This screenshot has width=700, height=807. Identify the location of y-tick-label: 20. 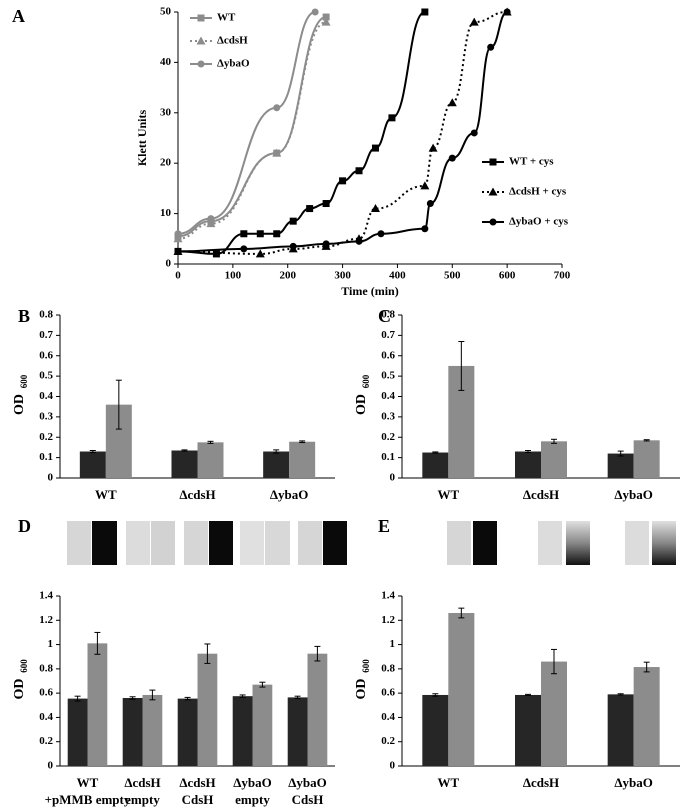
(166, 163).